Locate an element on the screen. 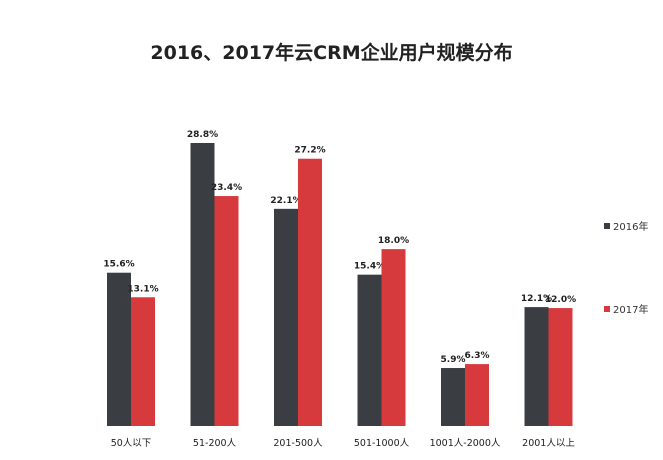  data-label-2017-3: 18.0% is located at coordinates (393, 241).